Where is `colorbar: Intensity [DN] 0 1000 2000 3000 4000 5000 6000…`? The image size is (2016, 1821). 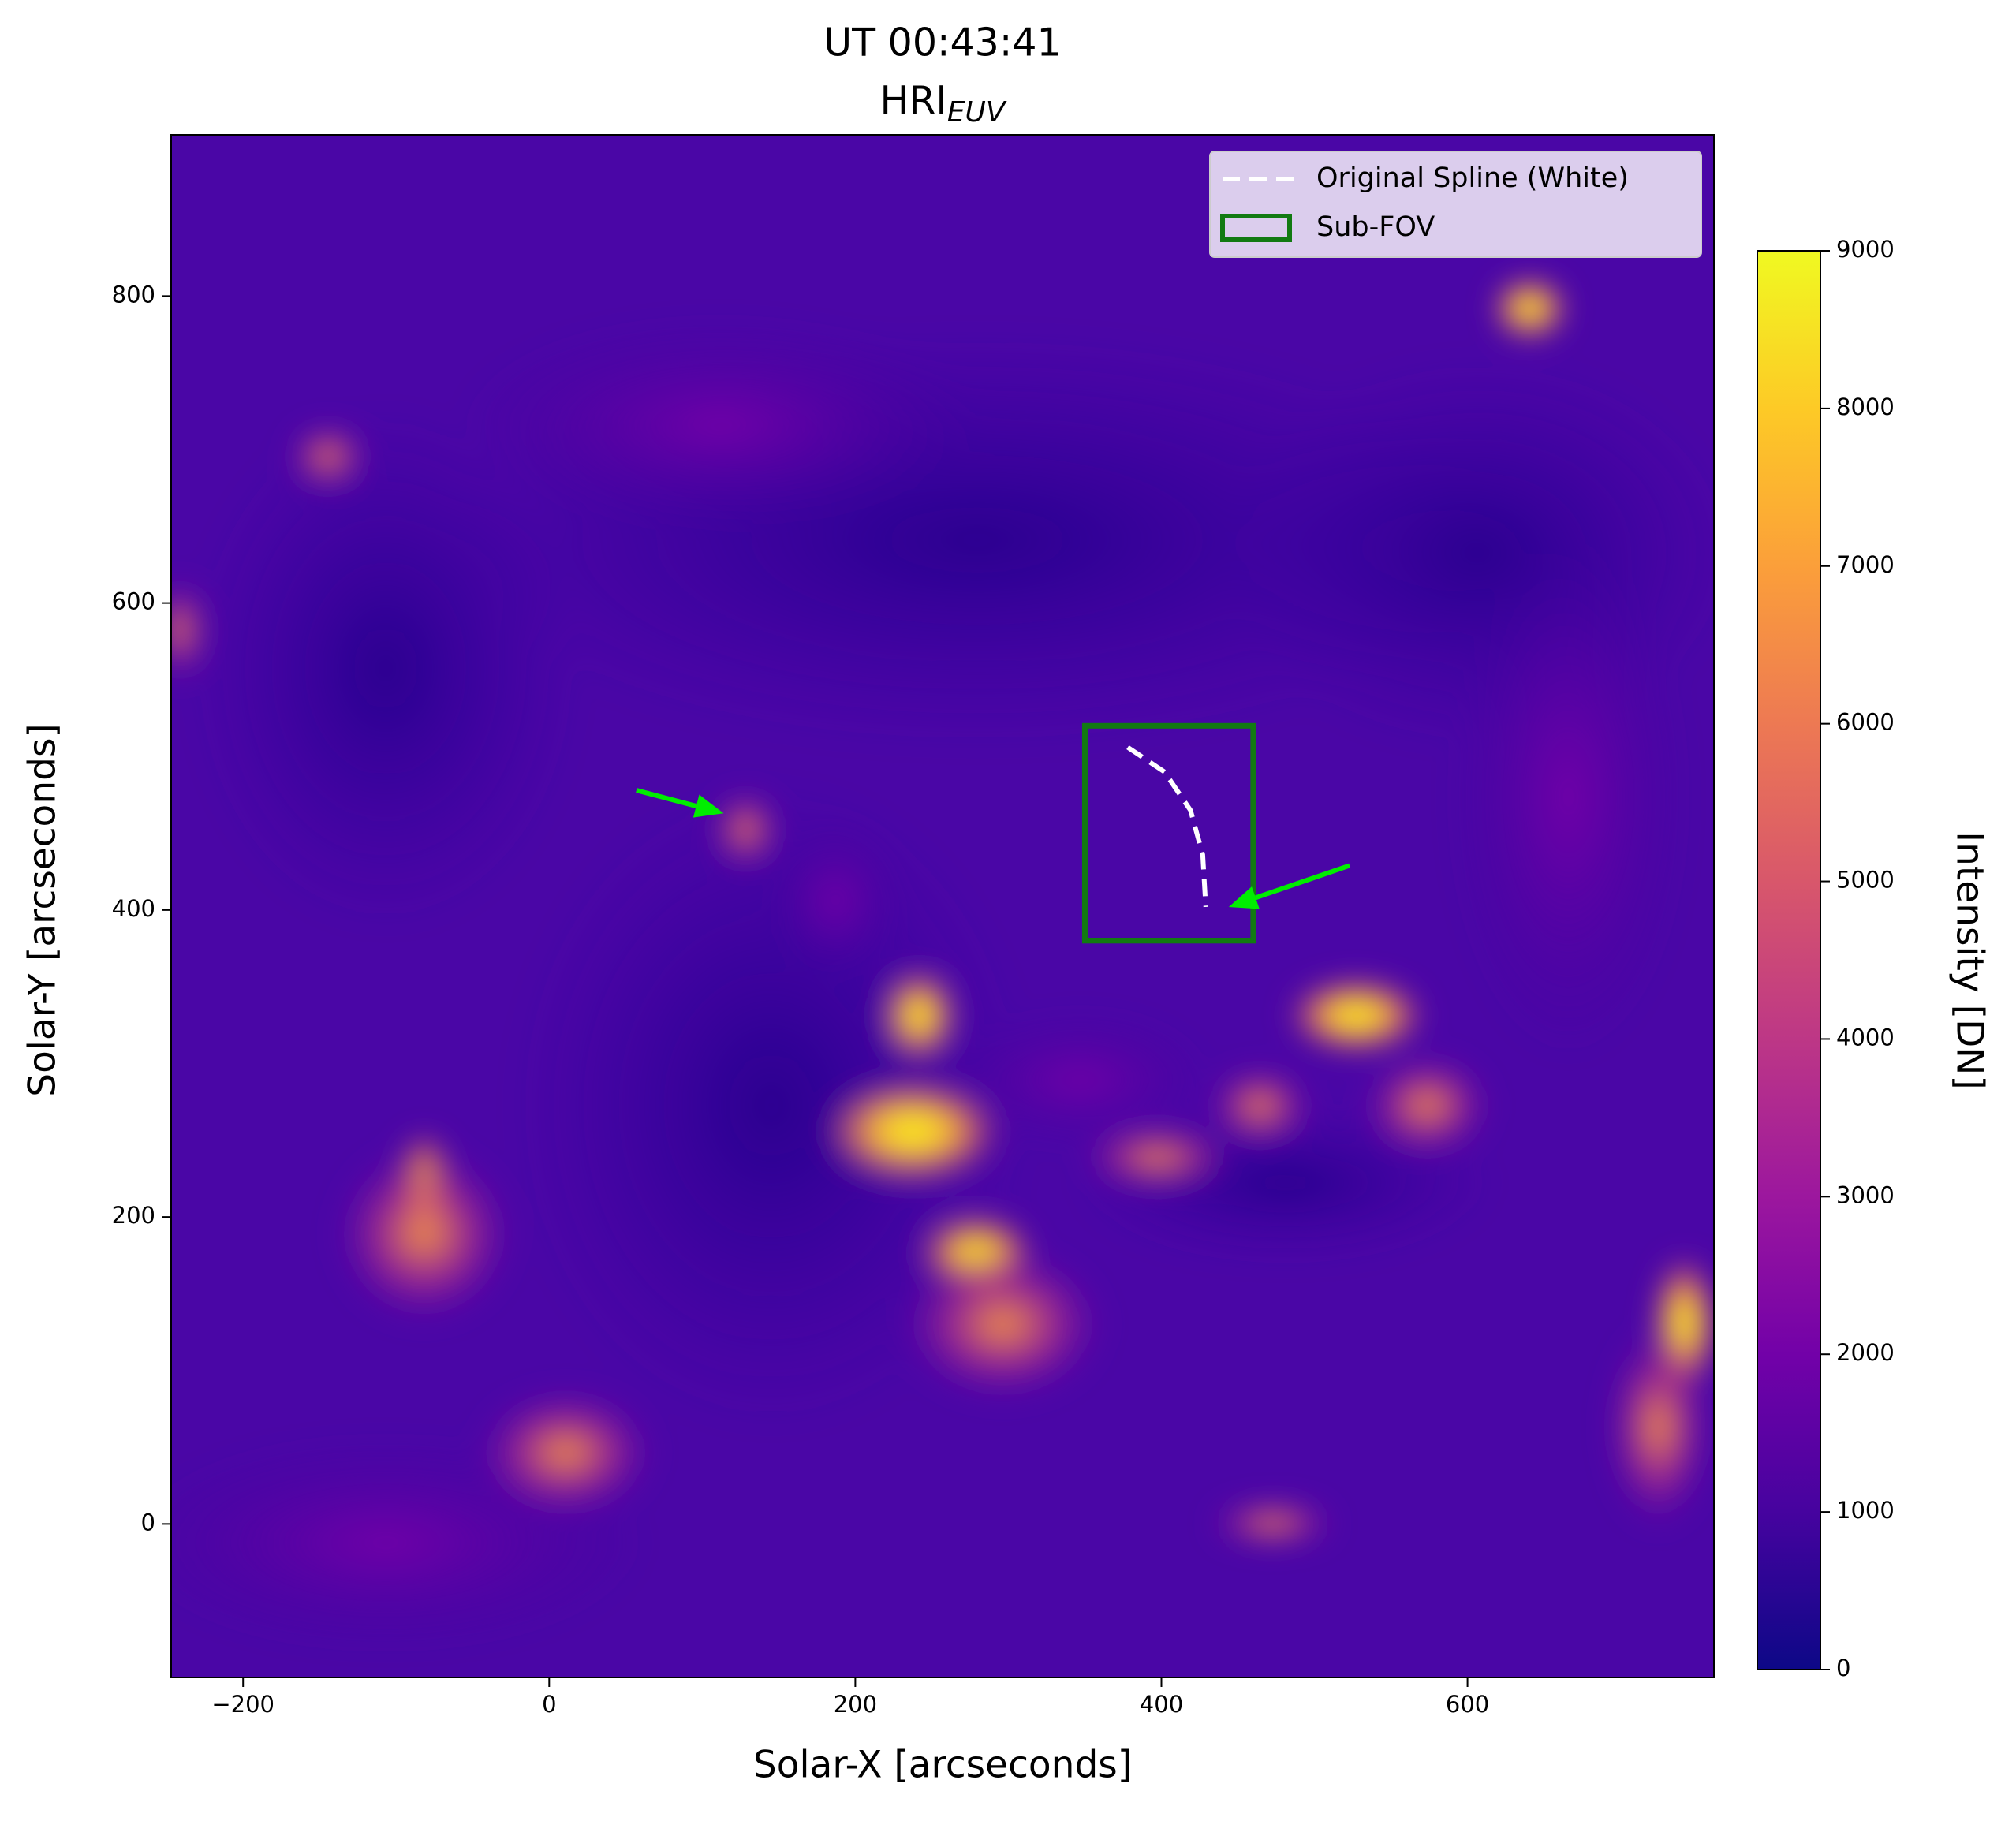 colorbar: Intensity [DN] 0 1000 2000 3000 4000 5000 6000… is located at coordinates (1874, 958).